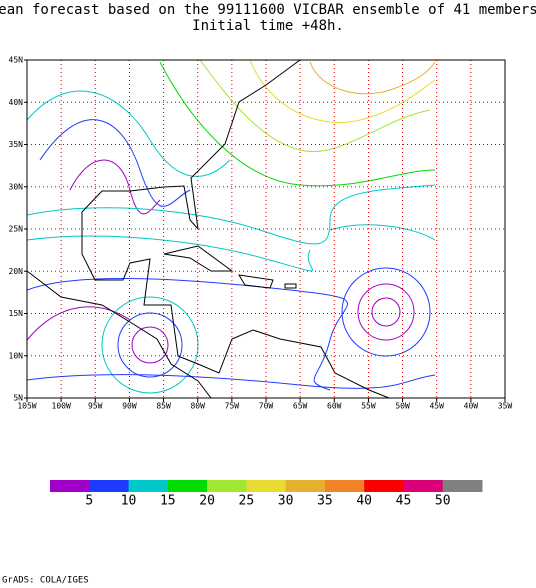 Image resolution: width=536 pixels, height=588 pixels. Describe the element at coordinates (95, 406) in the screenshot. I see `x-tick-label: 95W` at that location.